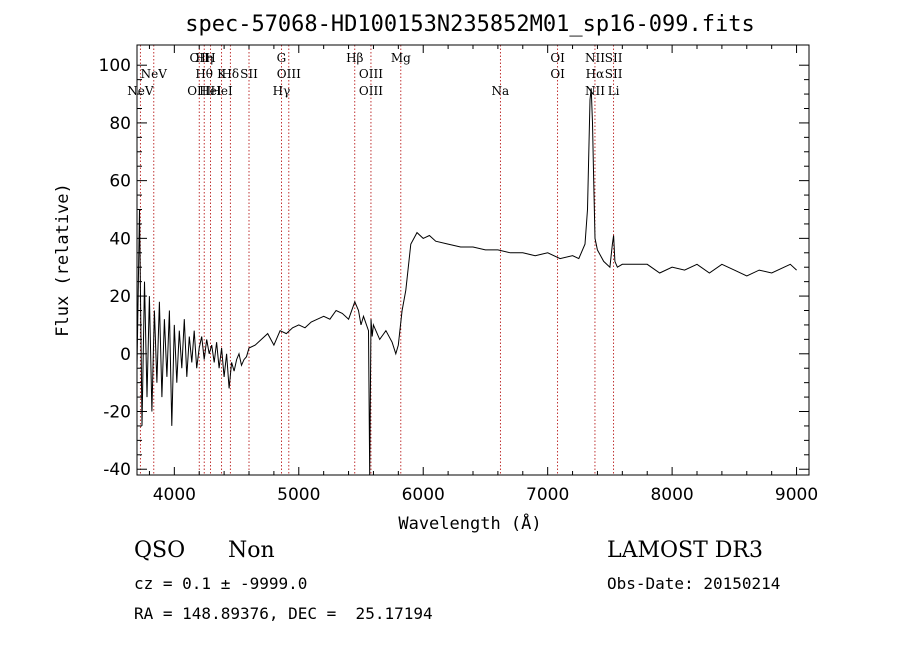 Image resolution: width=900 pixels, height=649 pixels. What do you see at coordinates (401, 58) in the screenshot?
I see `line-label: Mg` at bounding box center [401, 58].